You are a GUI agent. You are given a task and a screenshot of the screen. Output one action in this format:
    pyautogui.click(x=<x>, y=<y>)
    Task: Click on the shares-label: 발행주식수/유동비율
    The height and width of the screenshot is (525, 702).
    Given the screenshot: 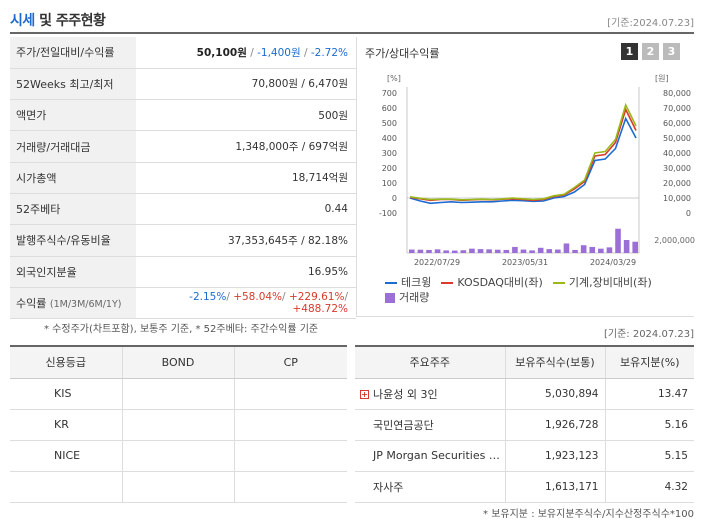 What is the action you would take?
    pyautogui.click(x=73, y=240)
    